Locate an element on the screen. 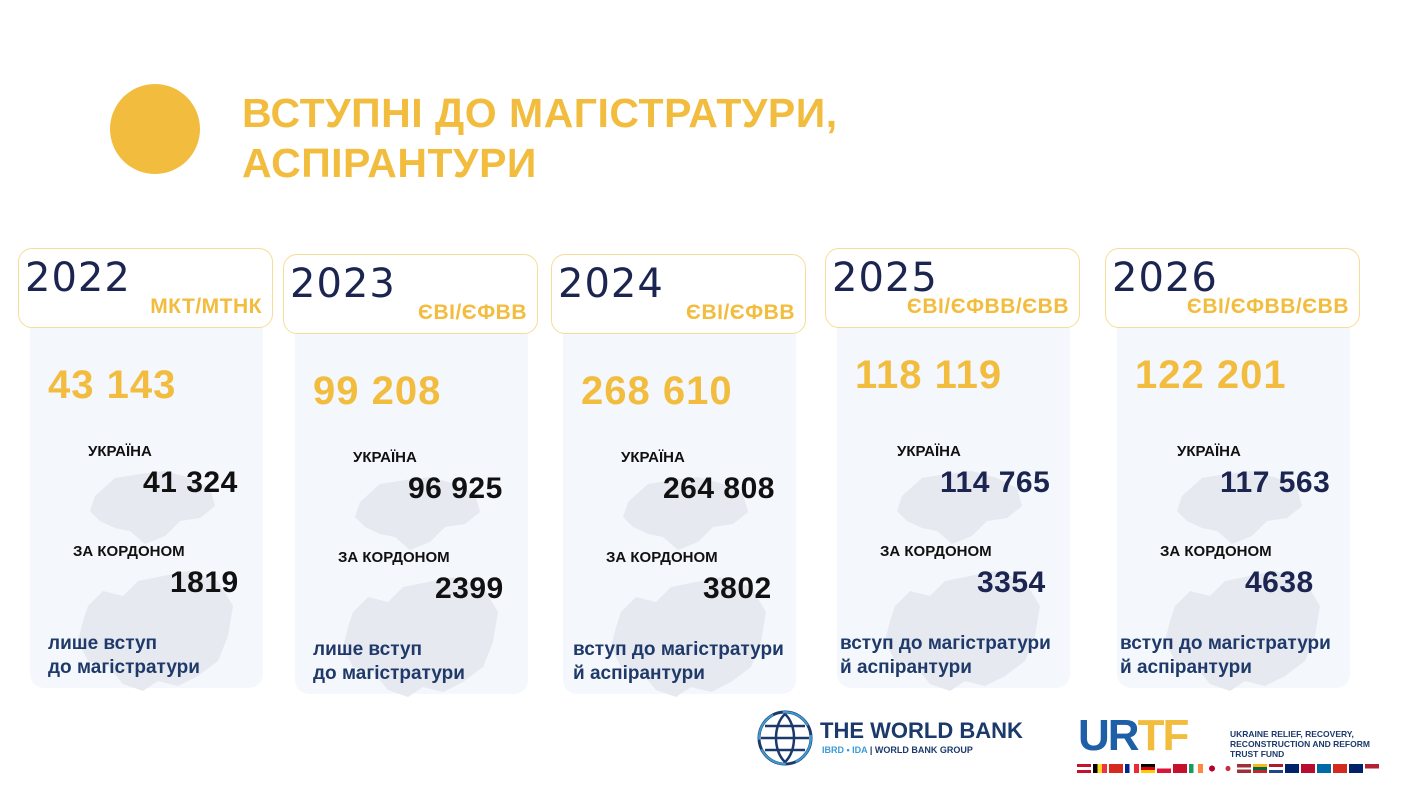 This screenshot has height=804, width=1408. wb-sub-ibrd: IBRD • IDA is located at coordinates (845, 750).